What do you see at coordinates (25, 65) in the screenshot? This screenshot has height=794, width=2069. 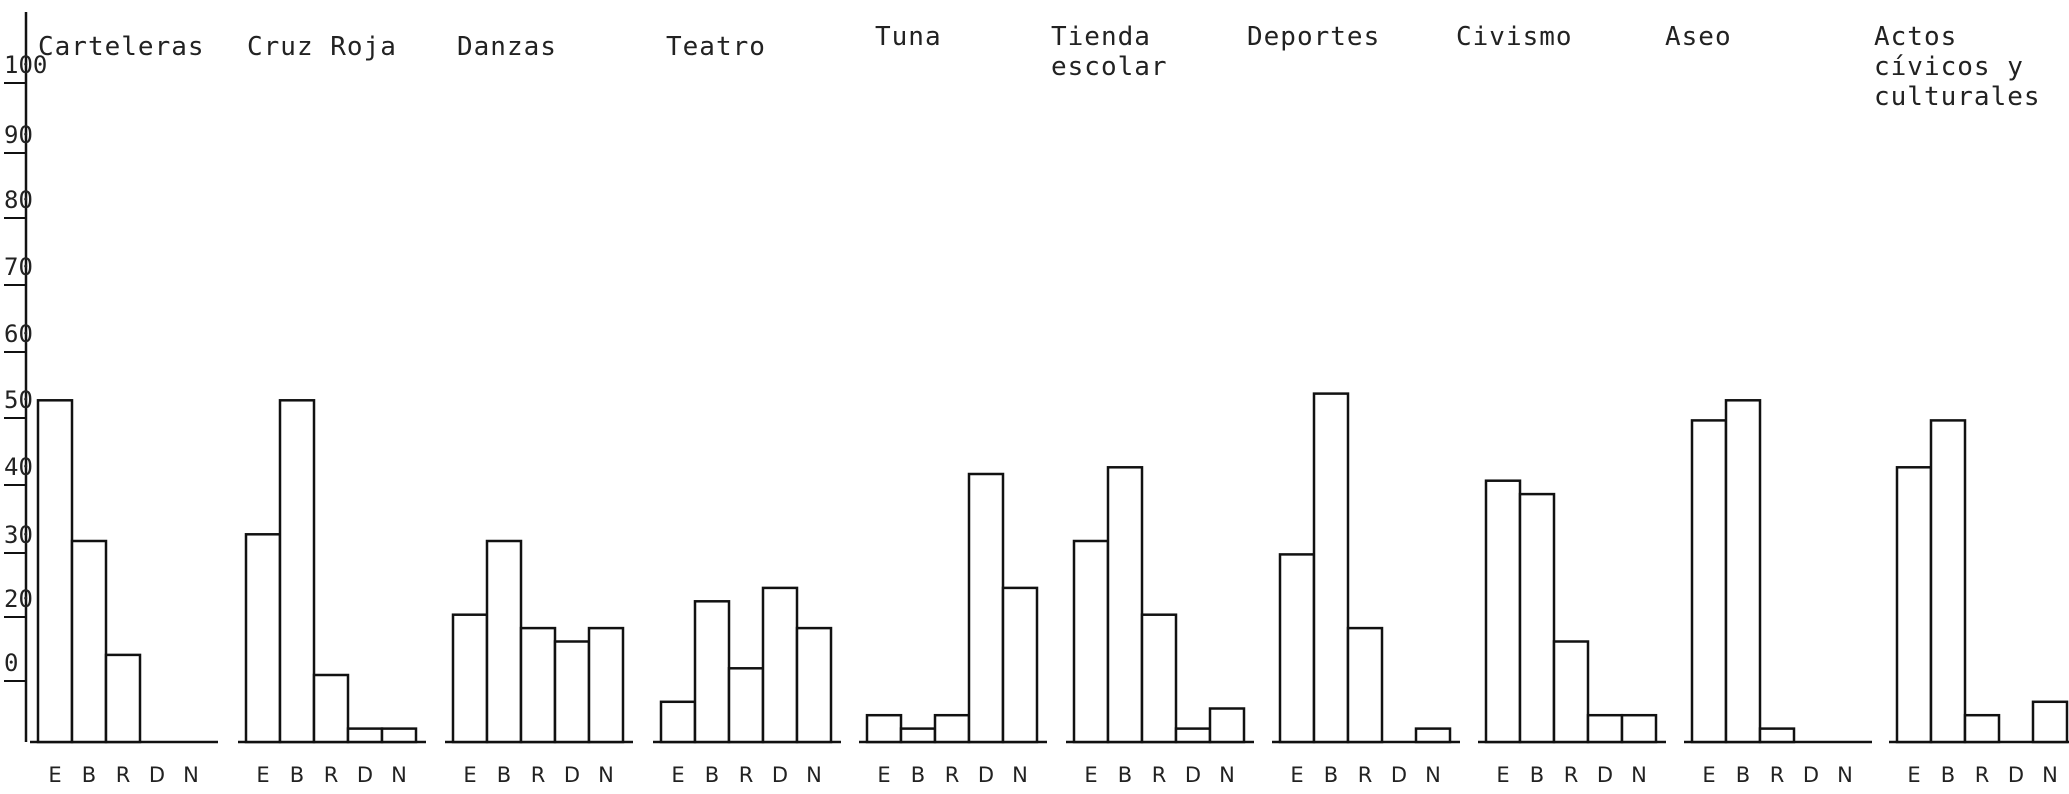 I see `y-tick-label: 100` at bounding box center [25, 65].